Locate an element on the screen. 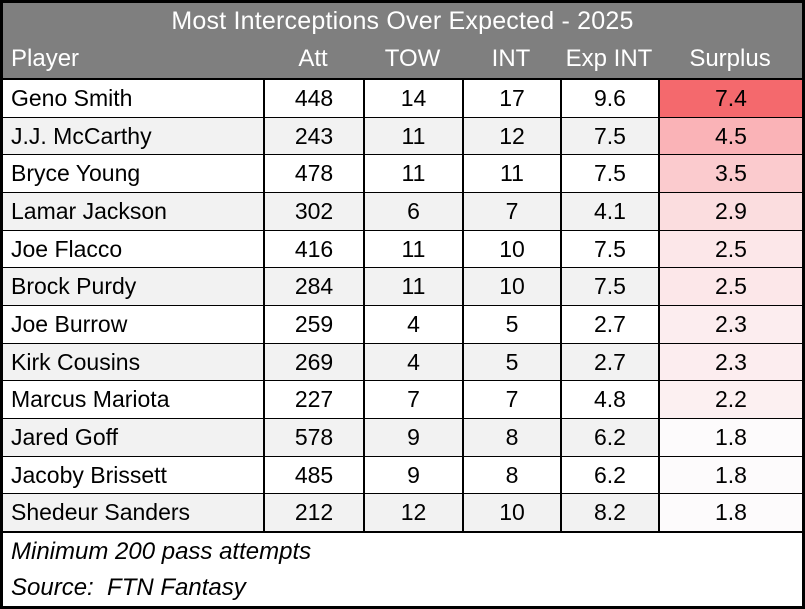 This screenshot has width=805, height=609. cell-tow: 14 is located at coordinates (412, 98).